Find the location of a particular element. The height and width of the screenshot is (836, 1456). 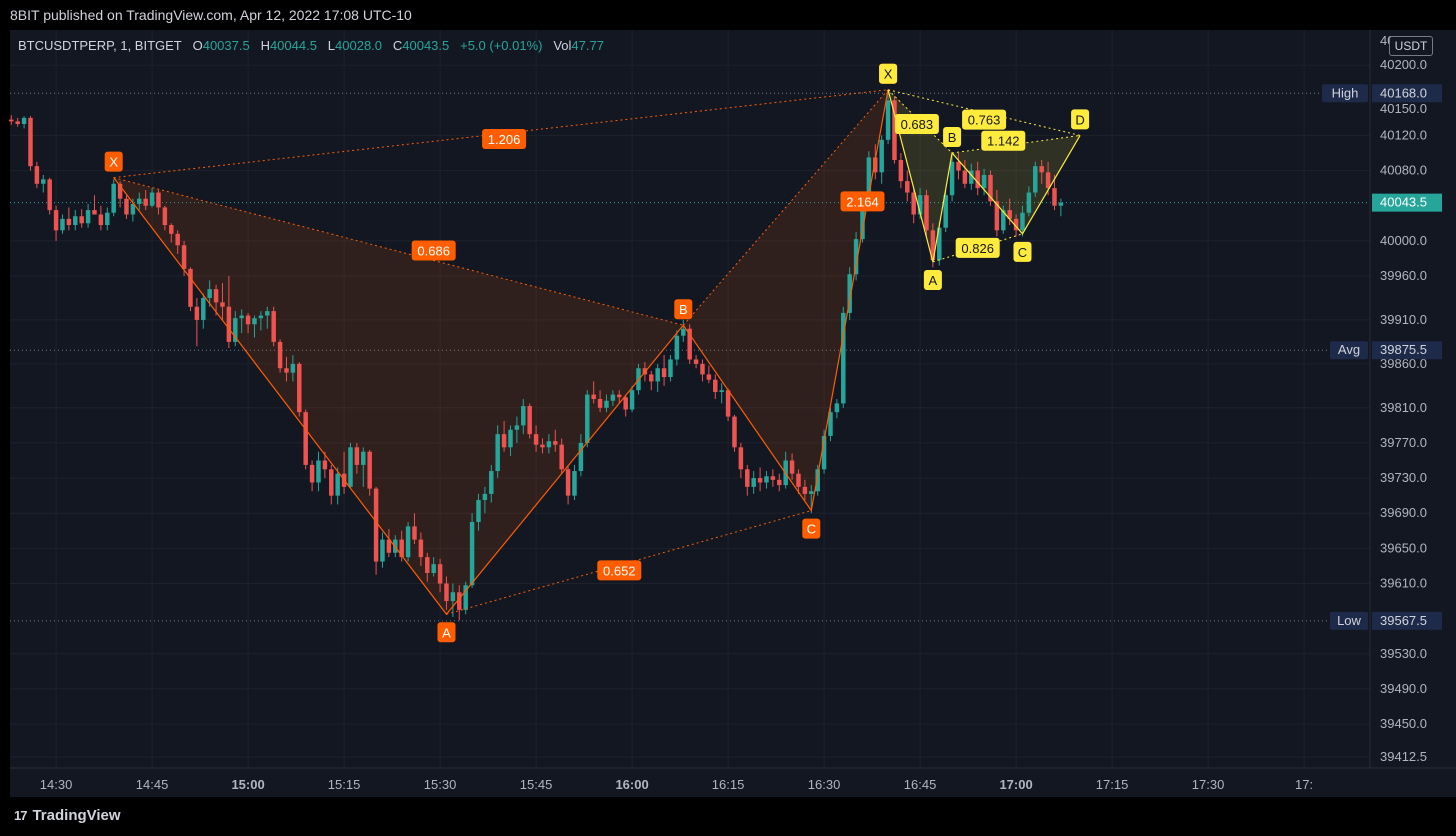

big-pattern-point-badge is located at coordinates (811, 528).